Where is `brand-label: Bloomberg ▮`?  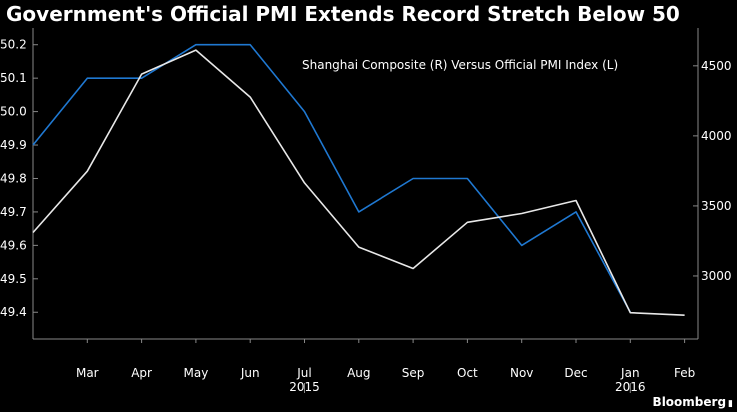
brand-label: Bloomberg ▮ is located at coordinates (693, 402).